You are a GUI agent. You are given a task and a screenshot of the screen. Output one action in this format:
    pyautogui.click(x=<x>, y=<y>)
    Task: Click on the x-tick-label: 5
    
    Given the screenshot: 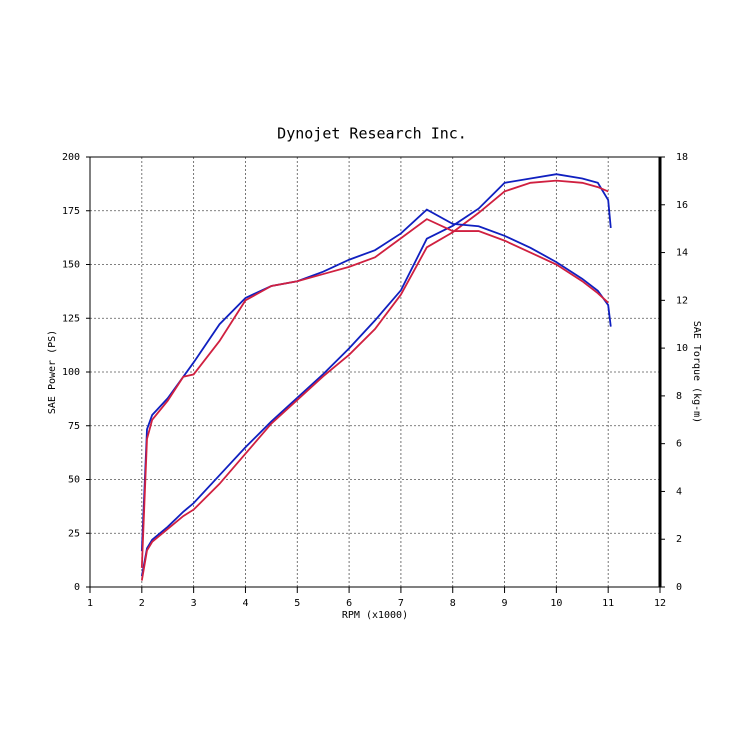 What is the action you would take?
    pyautogui.click(x=297, y=603)
    